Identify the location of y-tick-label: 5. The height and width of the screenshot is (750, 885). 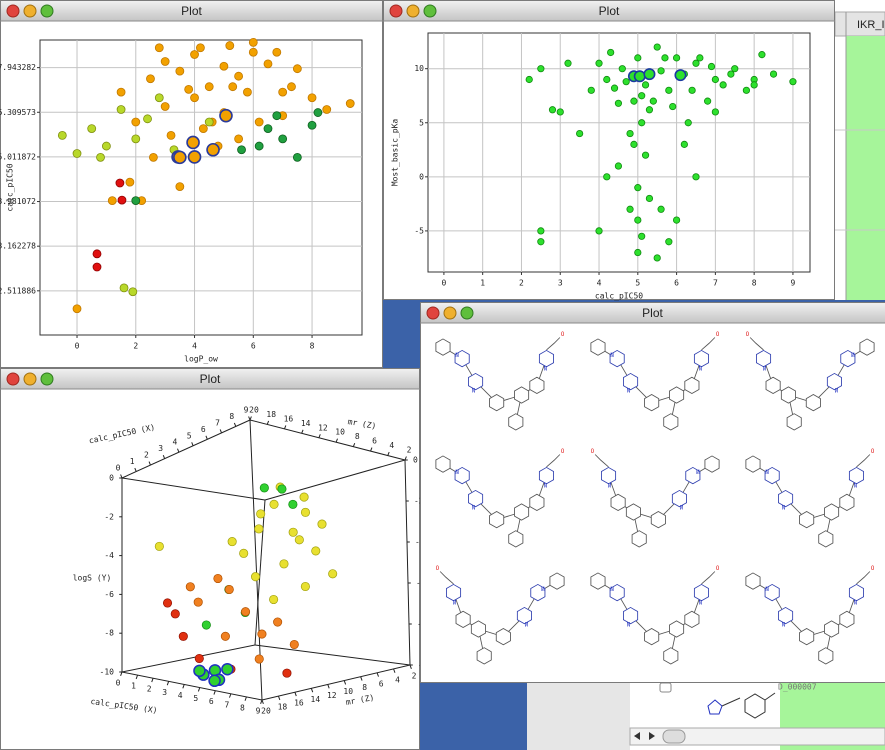
(421, 122).